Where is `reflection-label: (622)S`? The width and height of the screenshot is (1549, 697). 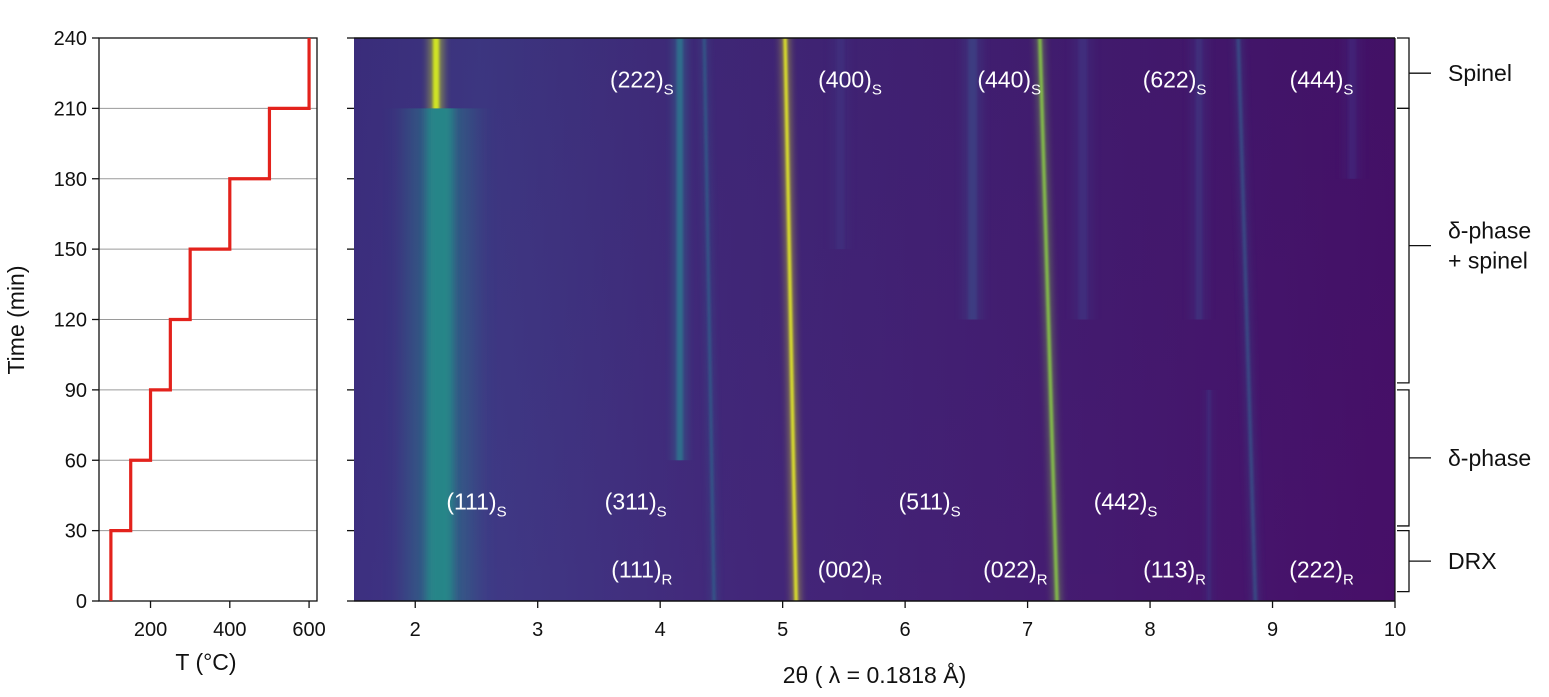
reflection-label: (622)S is located at coordinates (1175, 82).